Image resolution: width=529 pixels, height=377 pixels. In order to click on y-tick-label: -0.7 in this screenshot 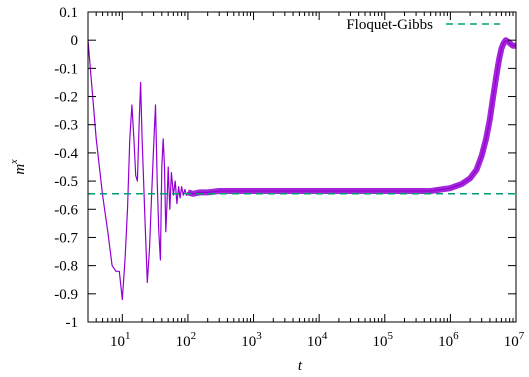, I will do `click(66, 238)`.